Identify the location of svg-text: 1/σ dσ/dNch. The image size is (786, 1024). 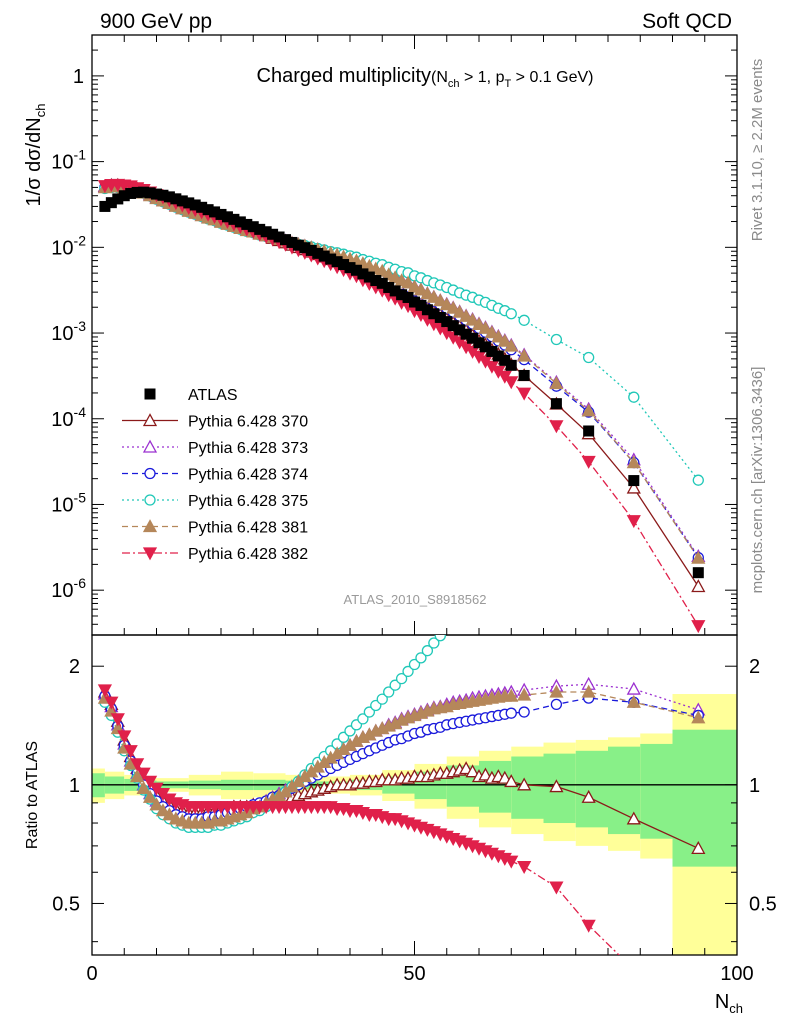
(35, 155).